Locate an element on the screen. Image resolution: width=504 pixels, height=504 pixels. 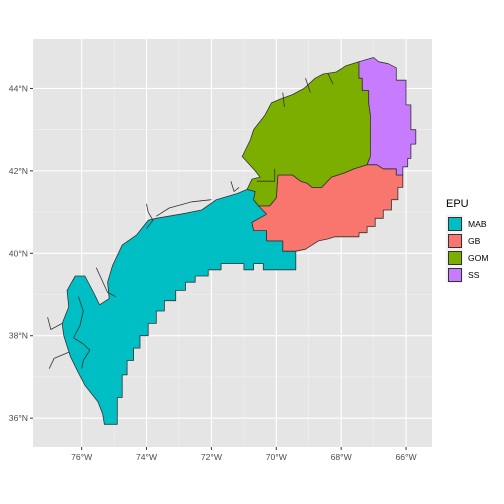
region-gom is located at coordinates (306, 134).